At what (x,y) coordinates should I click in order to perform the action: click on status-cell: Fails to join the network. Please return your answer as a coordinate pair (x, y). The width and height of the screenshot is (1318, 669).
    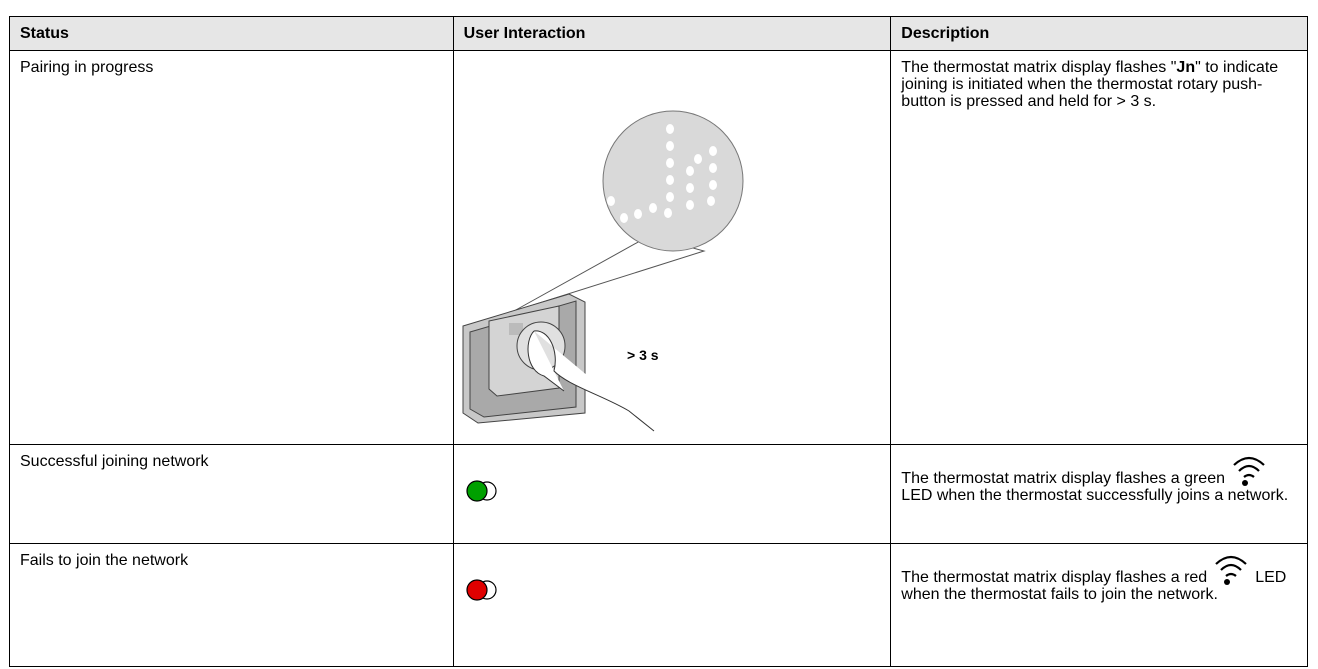
    Looking at the image, I should click on (231, 605).